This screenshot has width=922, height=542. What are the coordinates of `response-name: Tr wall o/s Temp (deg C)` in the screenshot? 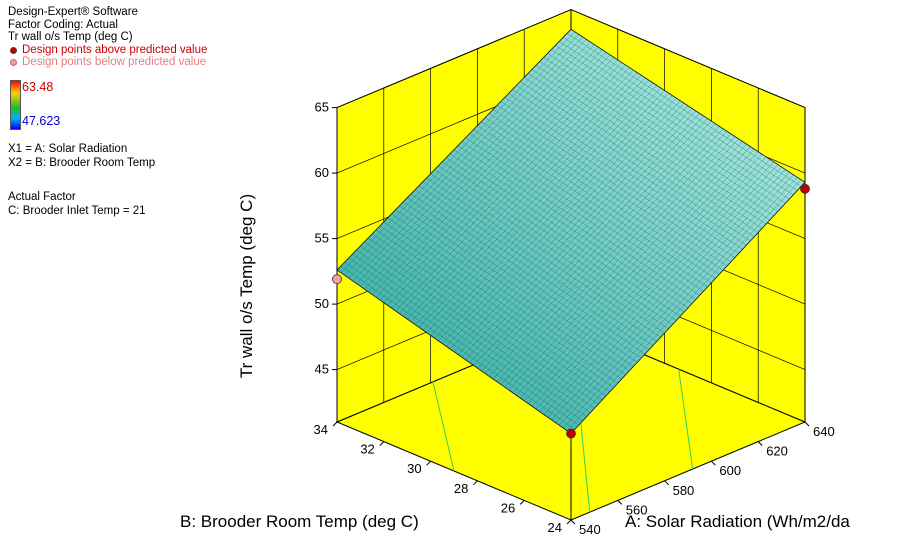 It's located at (70, 37).